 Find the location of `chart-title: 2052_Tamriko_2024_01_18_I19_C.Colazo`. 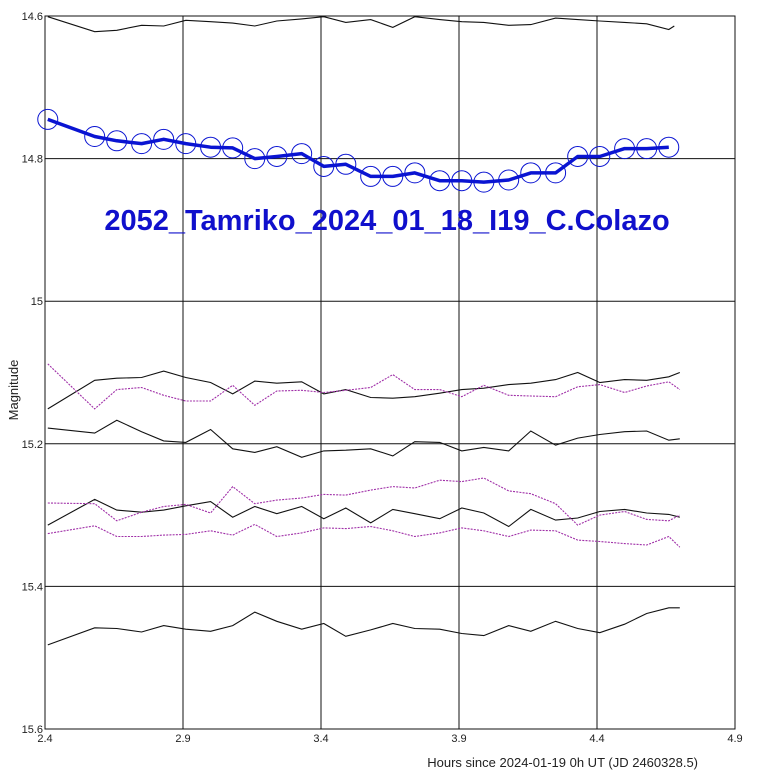

chart-title: 2052_Tamriko_2024_01_18_I19_C.Colazo is located at coordinates (386, 221).